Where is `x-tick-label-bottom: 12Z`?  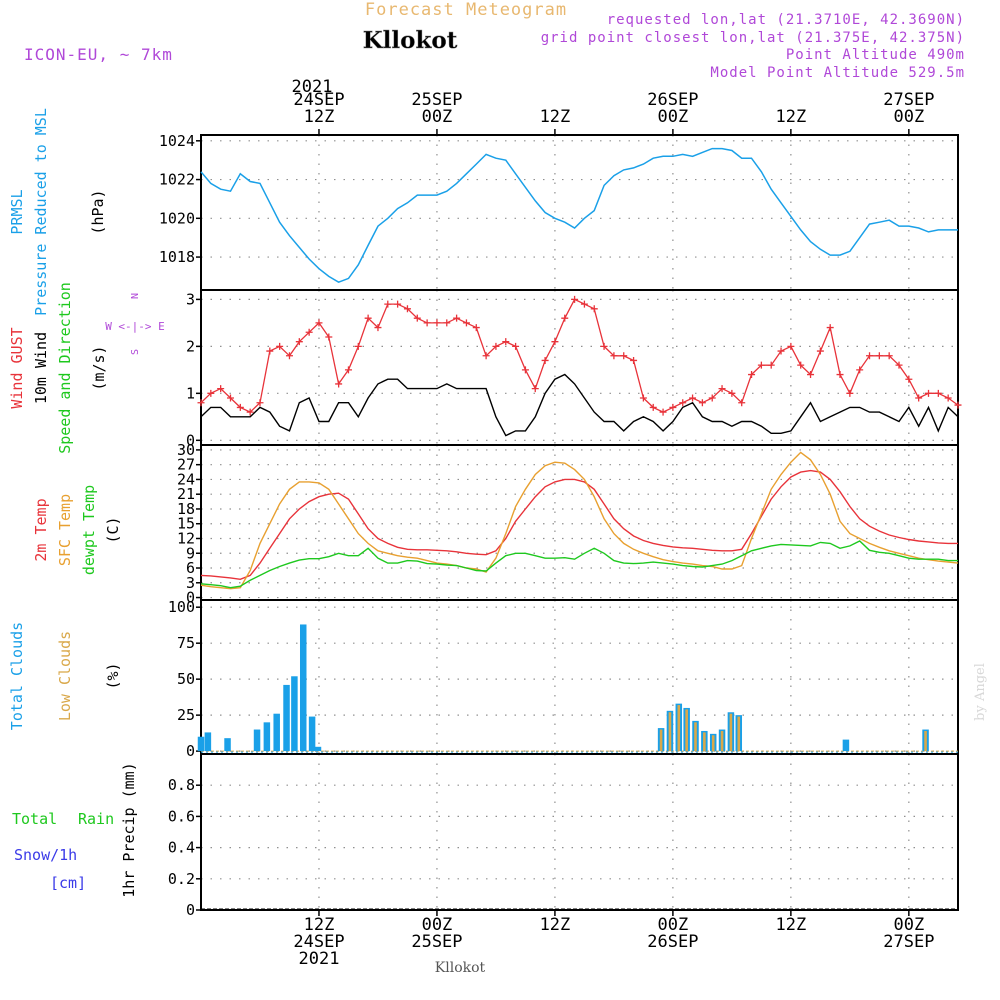 x-tick-label-bottom: 12Z is located at coordinates (791, 925).